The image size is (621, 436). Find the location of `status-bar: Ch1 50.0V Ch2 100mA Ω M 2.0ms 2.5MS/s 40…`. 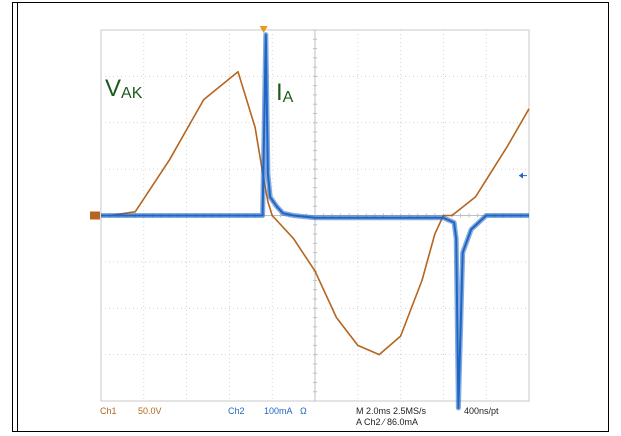

status-bar: Ch1 50.0V Ch2 100mA Ω M 2.0ms 2.5MS/s 40… is located at coordinates (299, 416).